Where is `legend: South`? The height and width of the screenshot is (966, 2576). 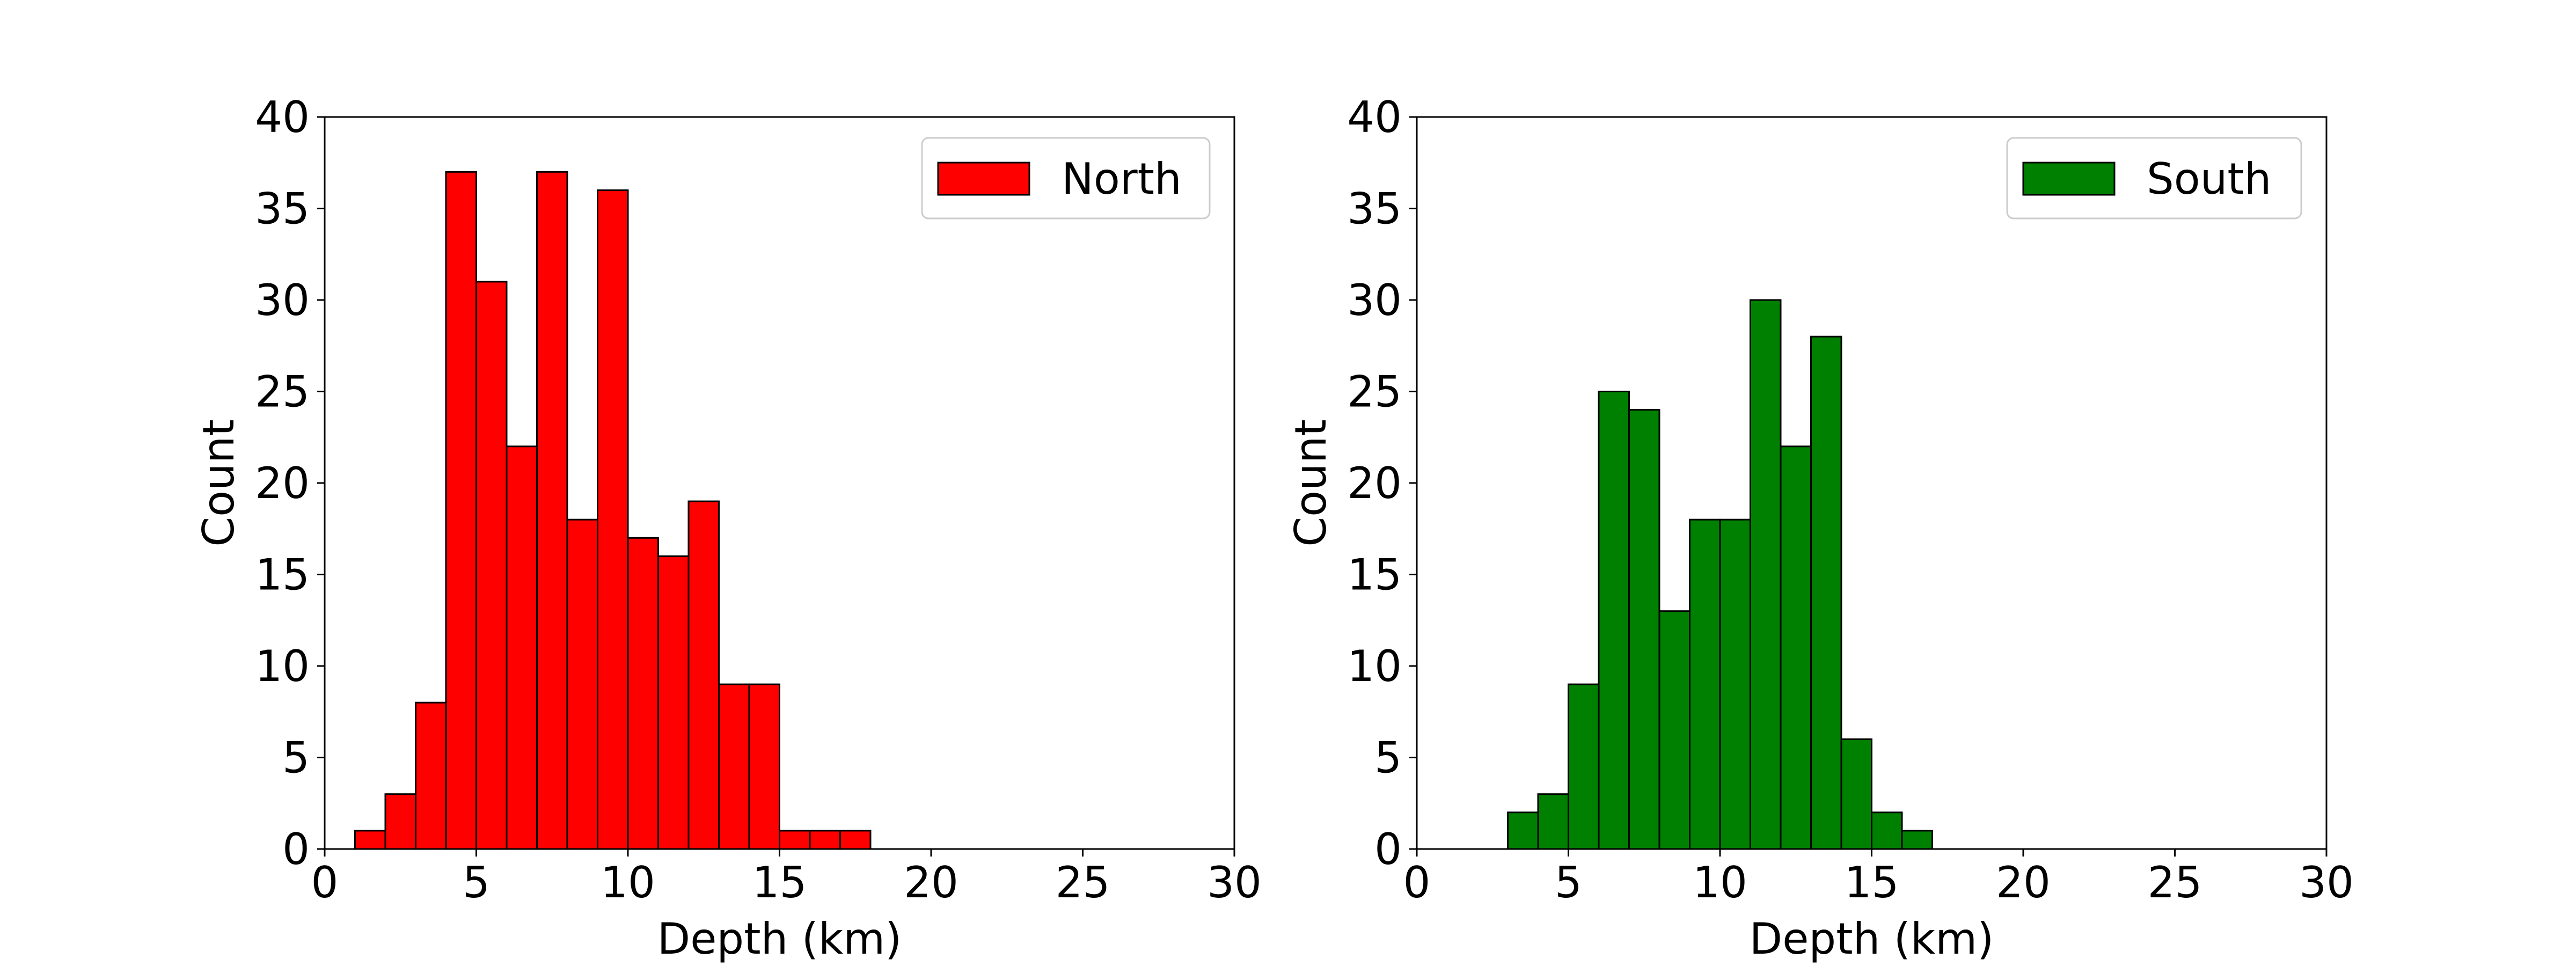 legend: South is located at coordinates (2154, 178).